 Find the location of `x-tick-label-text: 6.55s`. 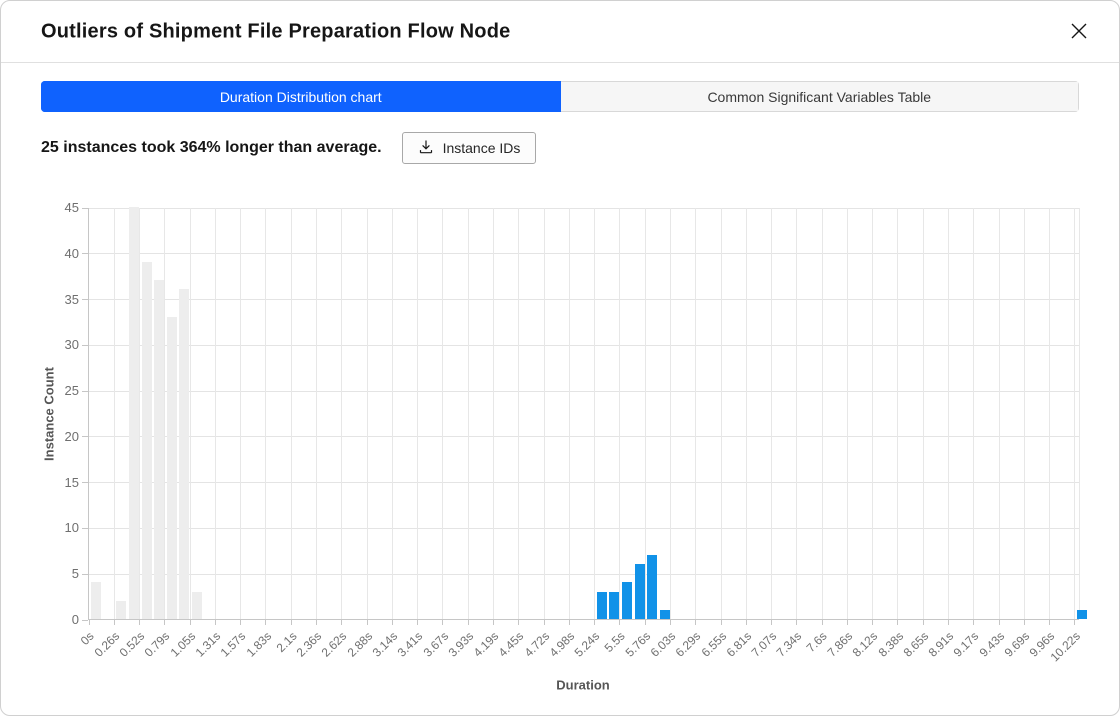

x-tick-label-text: 6.55s is located at coordinates (713, 644).